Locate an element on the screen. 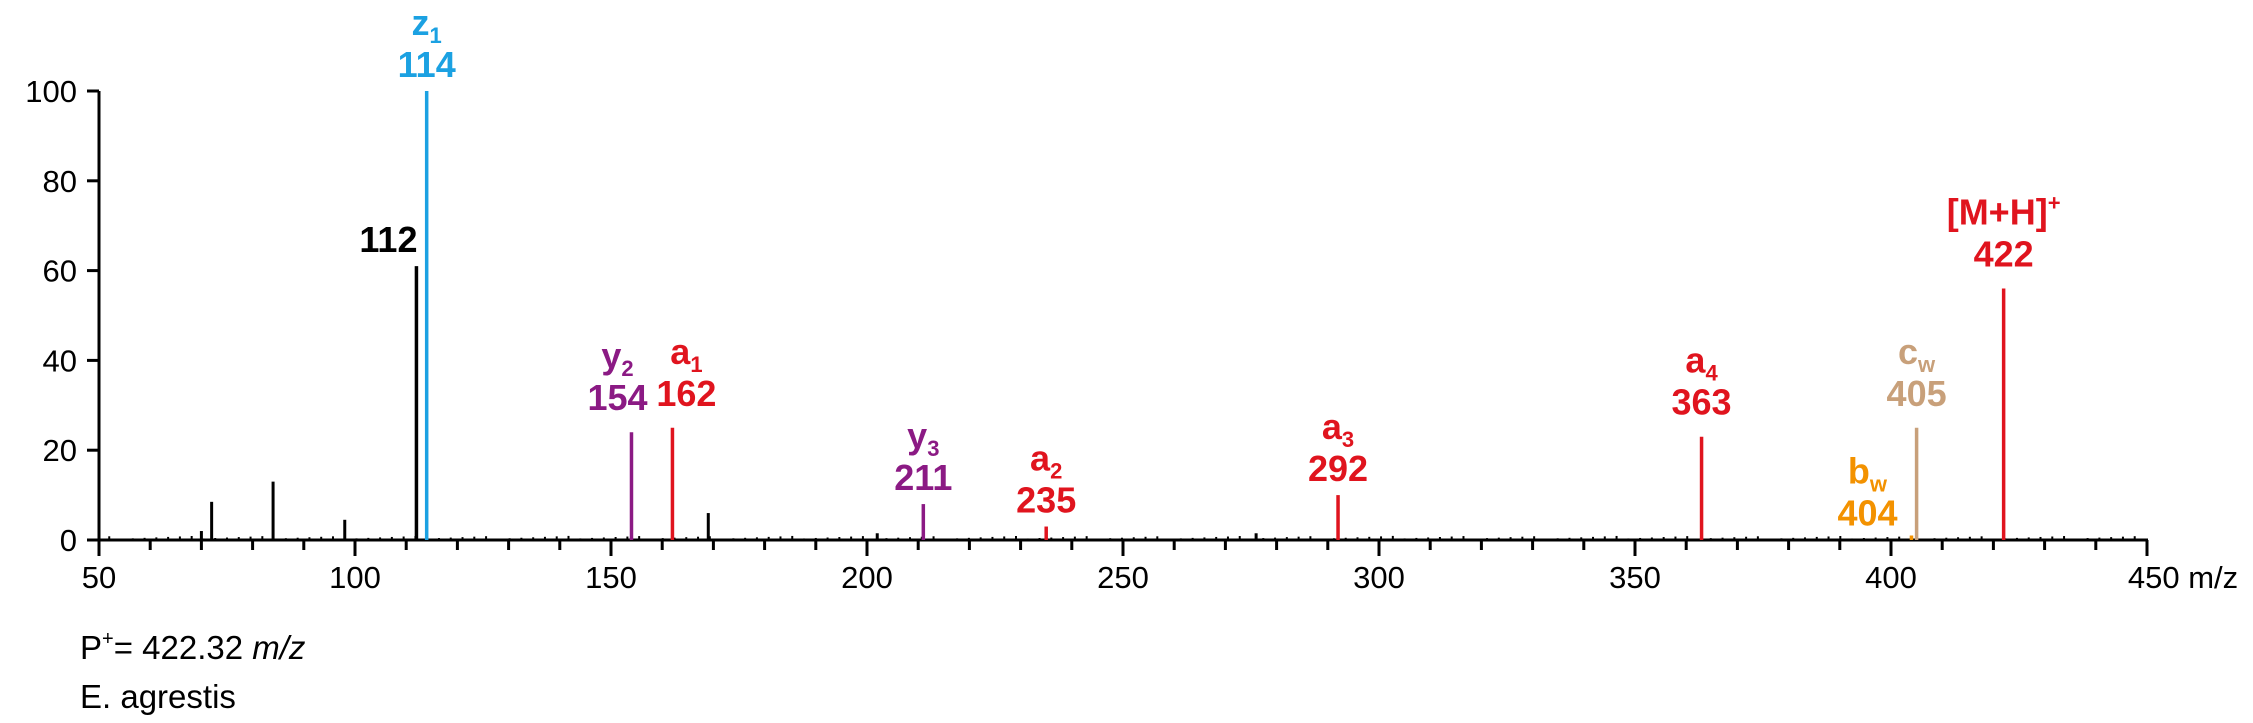 The height and width of the screenshot is (723, 2253). precursor-unit: m/z is located at coordinates (279, 647).